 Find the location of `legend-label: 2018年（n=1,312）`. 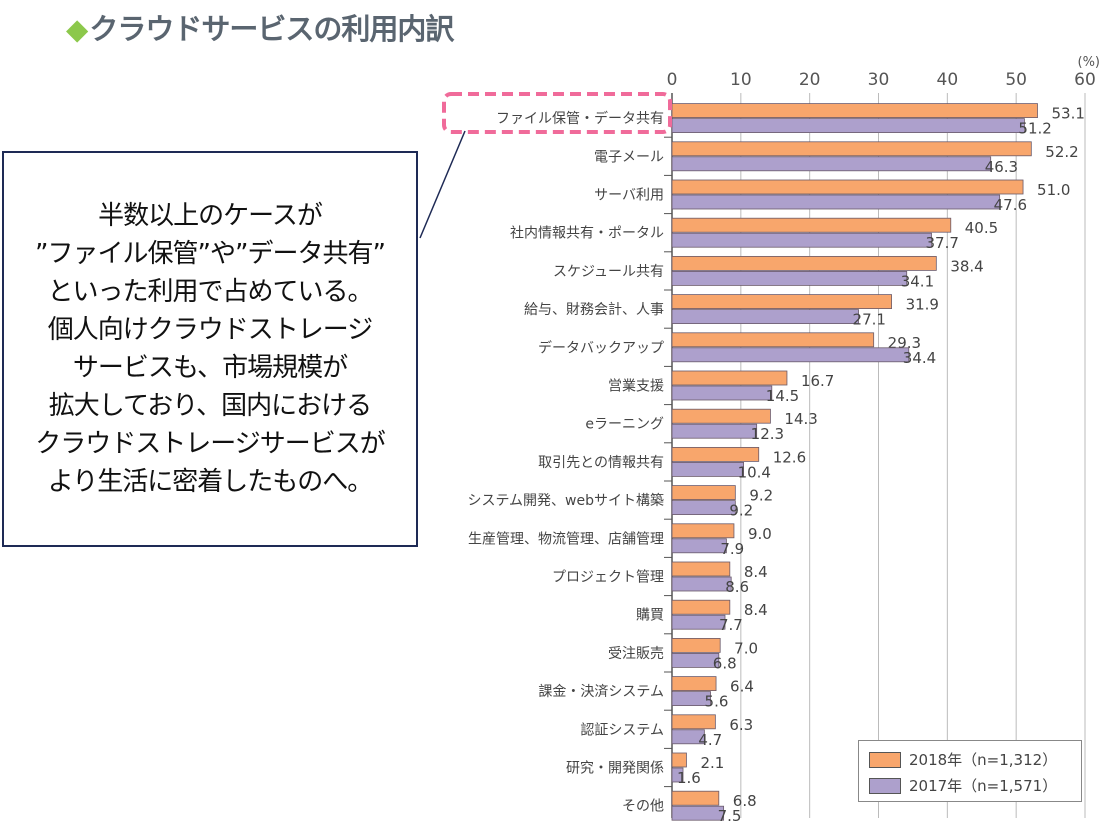

legend-label: 2018年（n=1,312） is located at coordinates (983, 760).